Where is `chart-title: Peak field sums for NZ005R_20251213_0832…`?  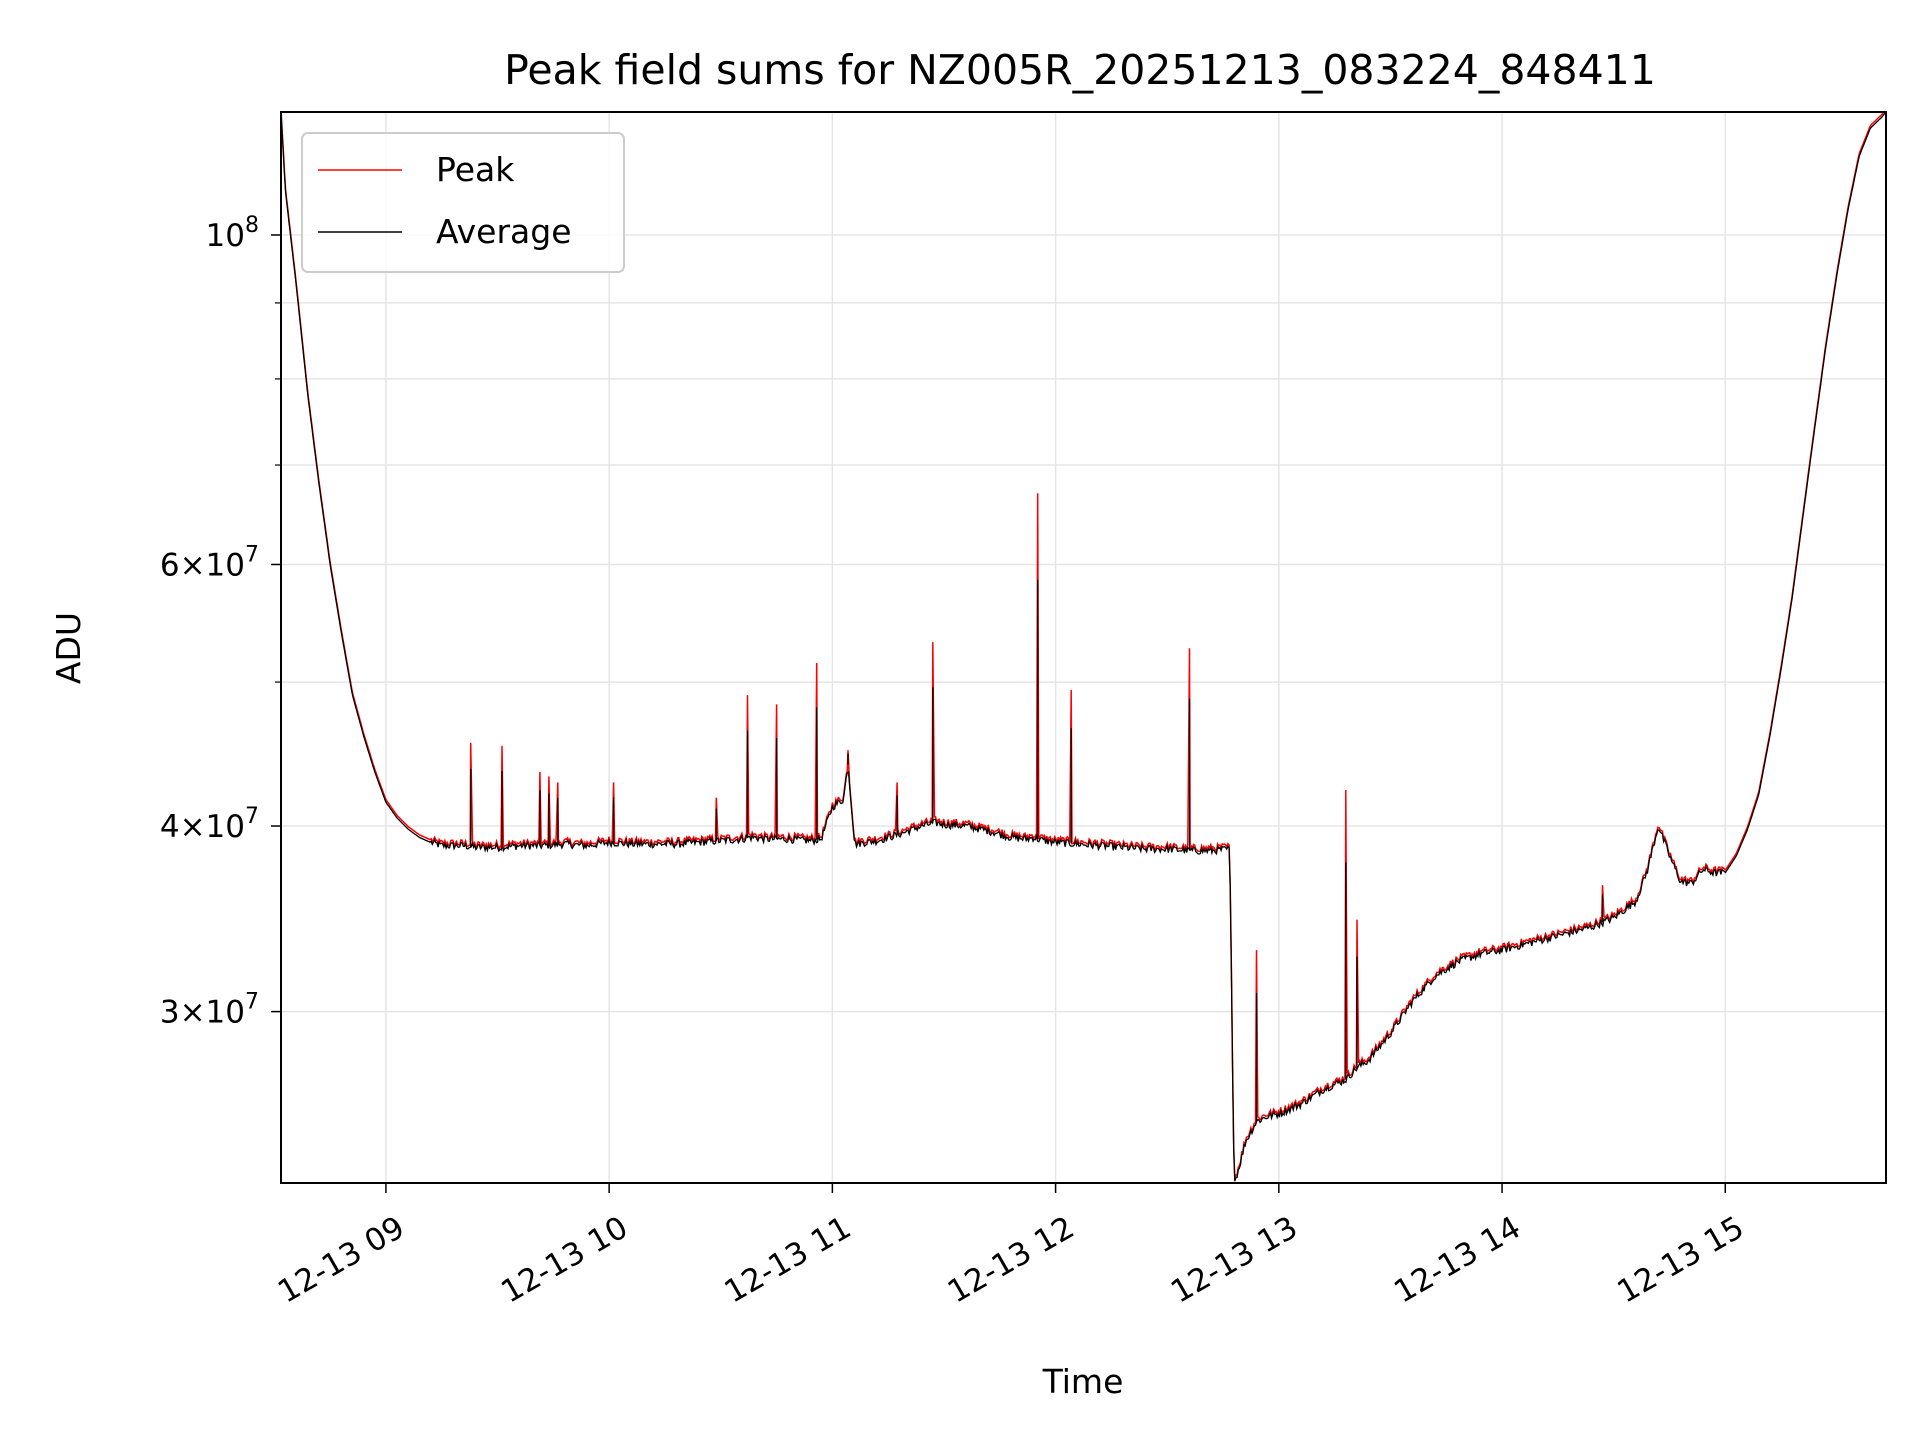 chart-title: Peak field sums for NZ005R_20251213_0832… is located at coordinates (1080, 70).